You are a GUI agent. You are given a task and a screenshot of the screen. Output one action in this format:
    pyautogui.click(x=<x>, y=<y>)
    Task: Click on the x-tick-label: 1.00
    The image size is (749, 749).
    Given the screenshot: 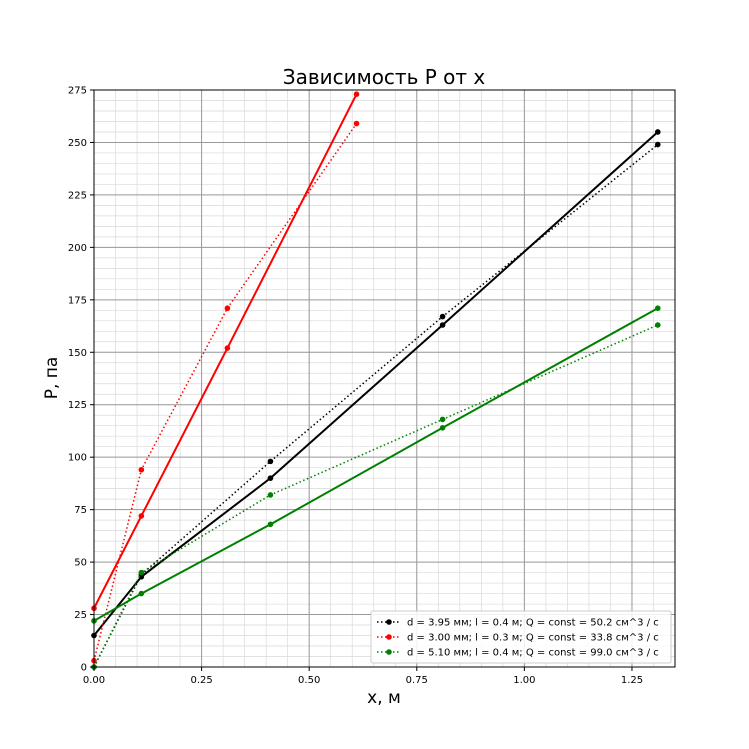 What is the action you would take?
    pyautogui.click(x=524, y=680)
    